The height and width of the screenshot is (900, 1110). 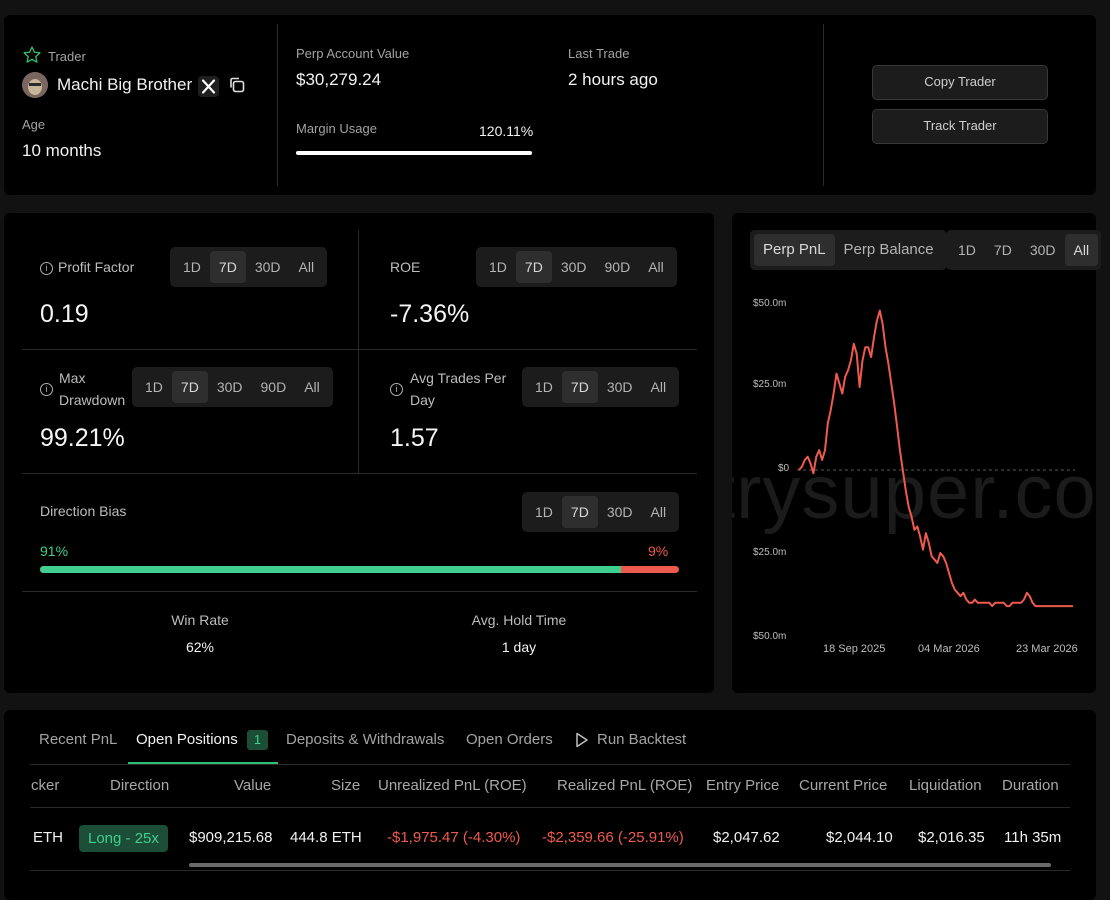 What do you see at coordinates (430, 314) in the screenshot?
I see `roe-value: -7.36%` at bounding box center [430, 314].